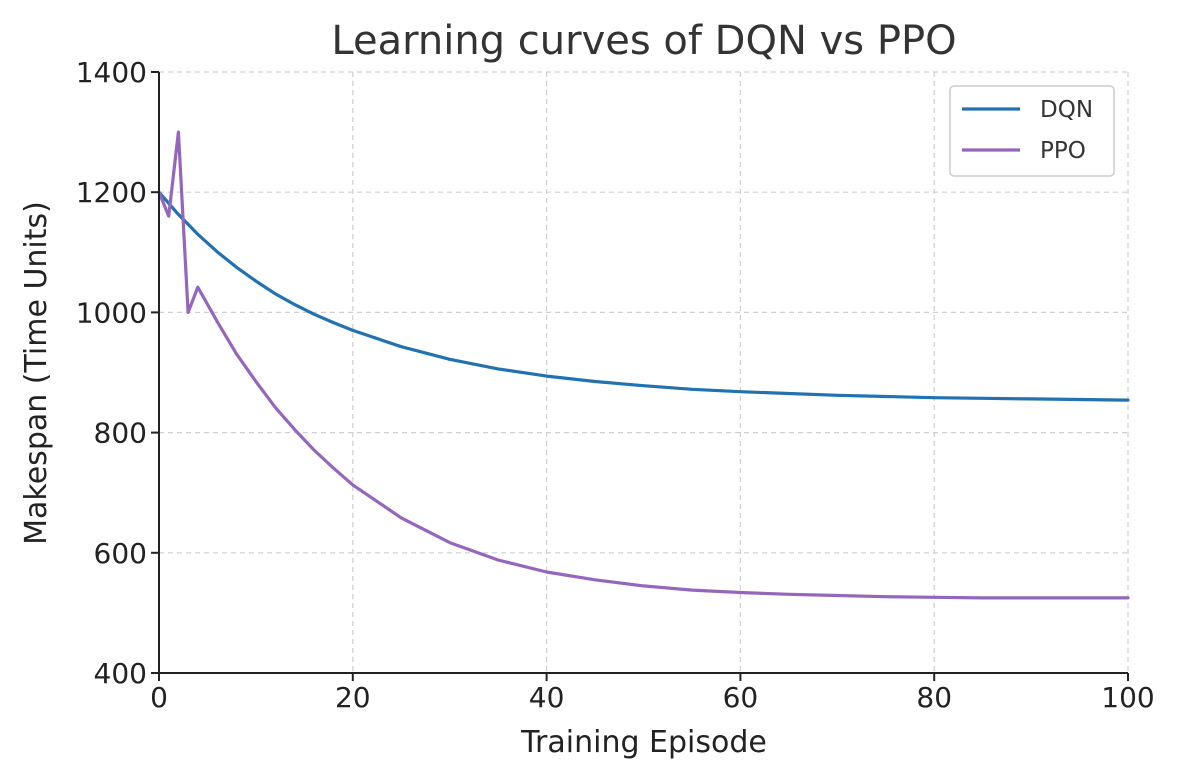 This screenshot has height=780, width=1180. I want to click on x-tick-label: 60, so click(741, 697).